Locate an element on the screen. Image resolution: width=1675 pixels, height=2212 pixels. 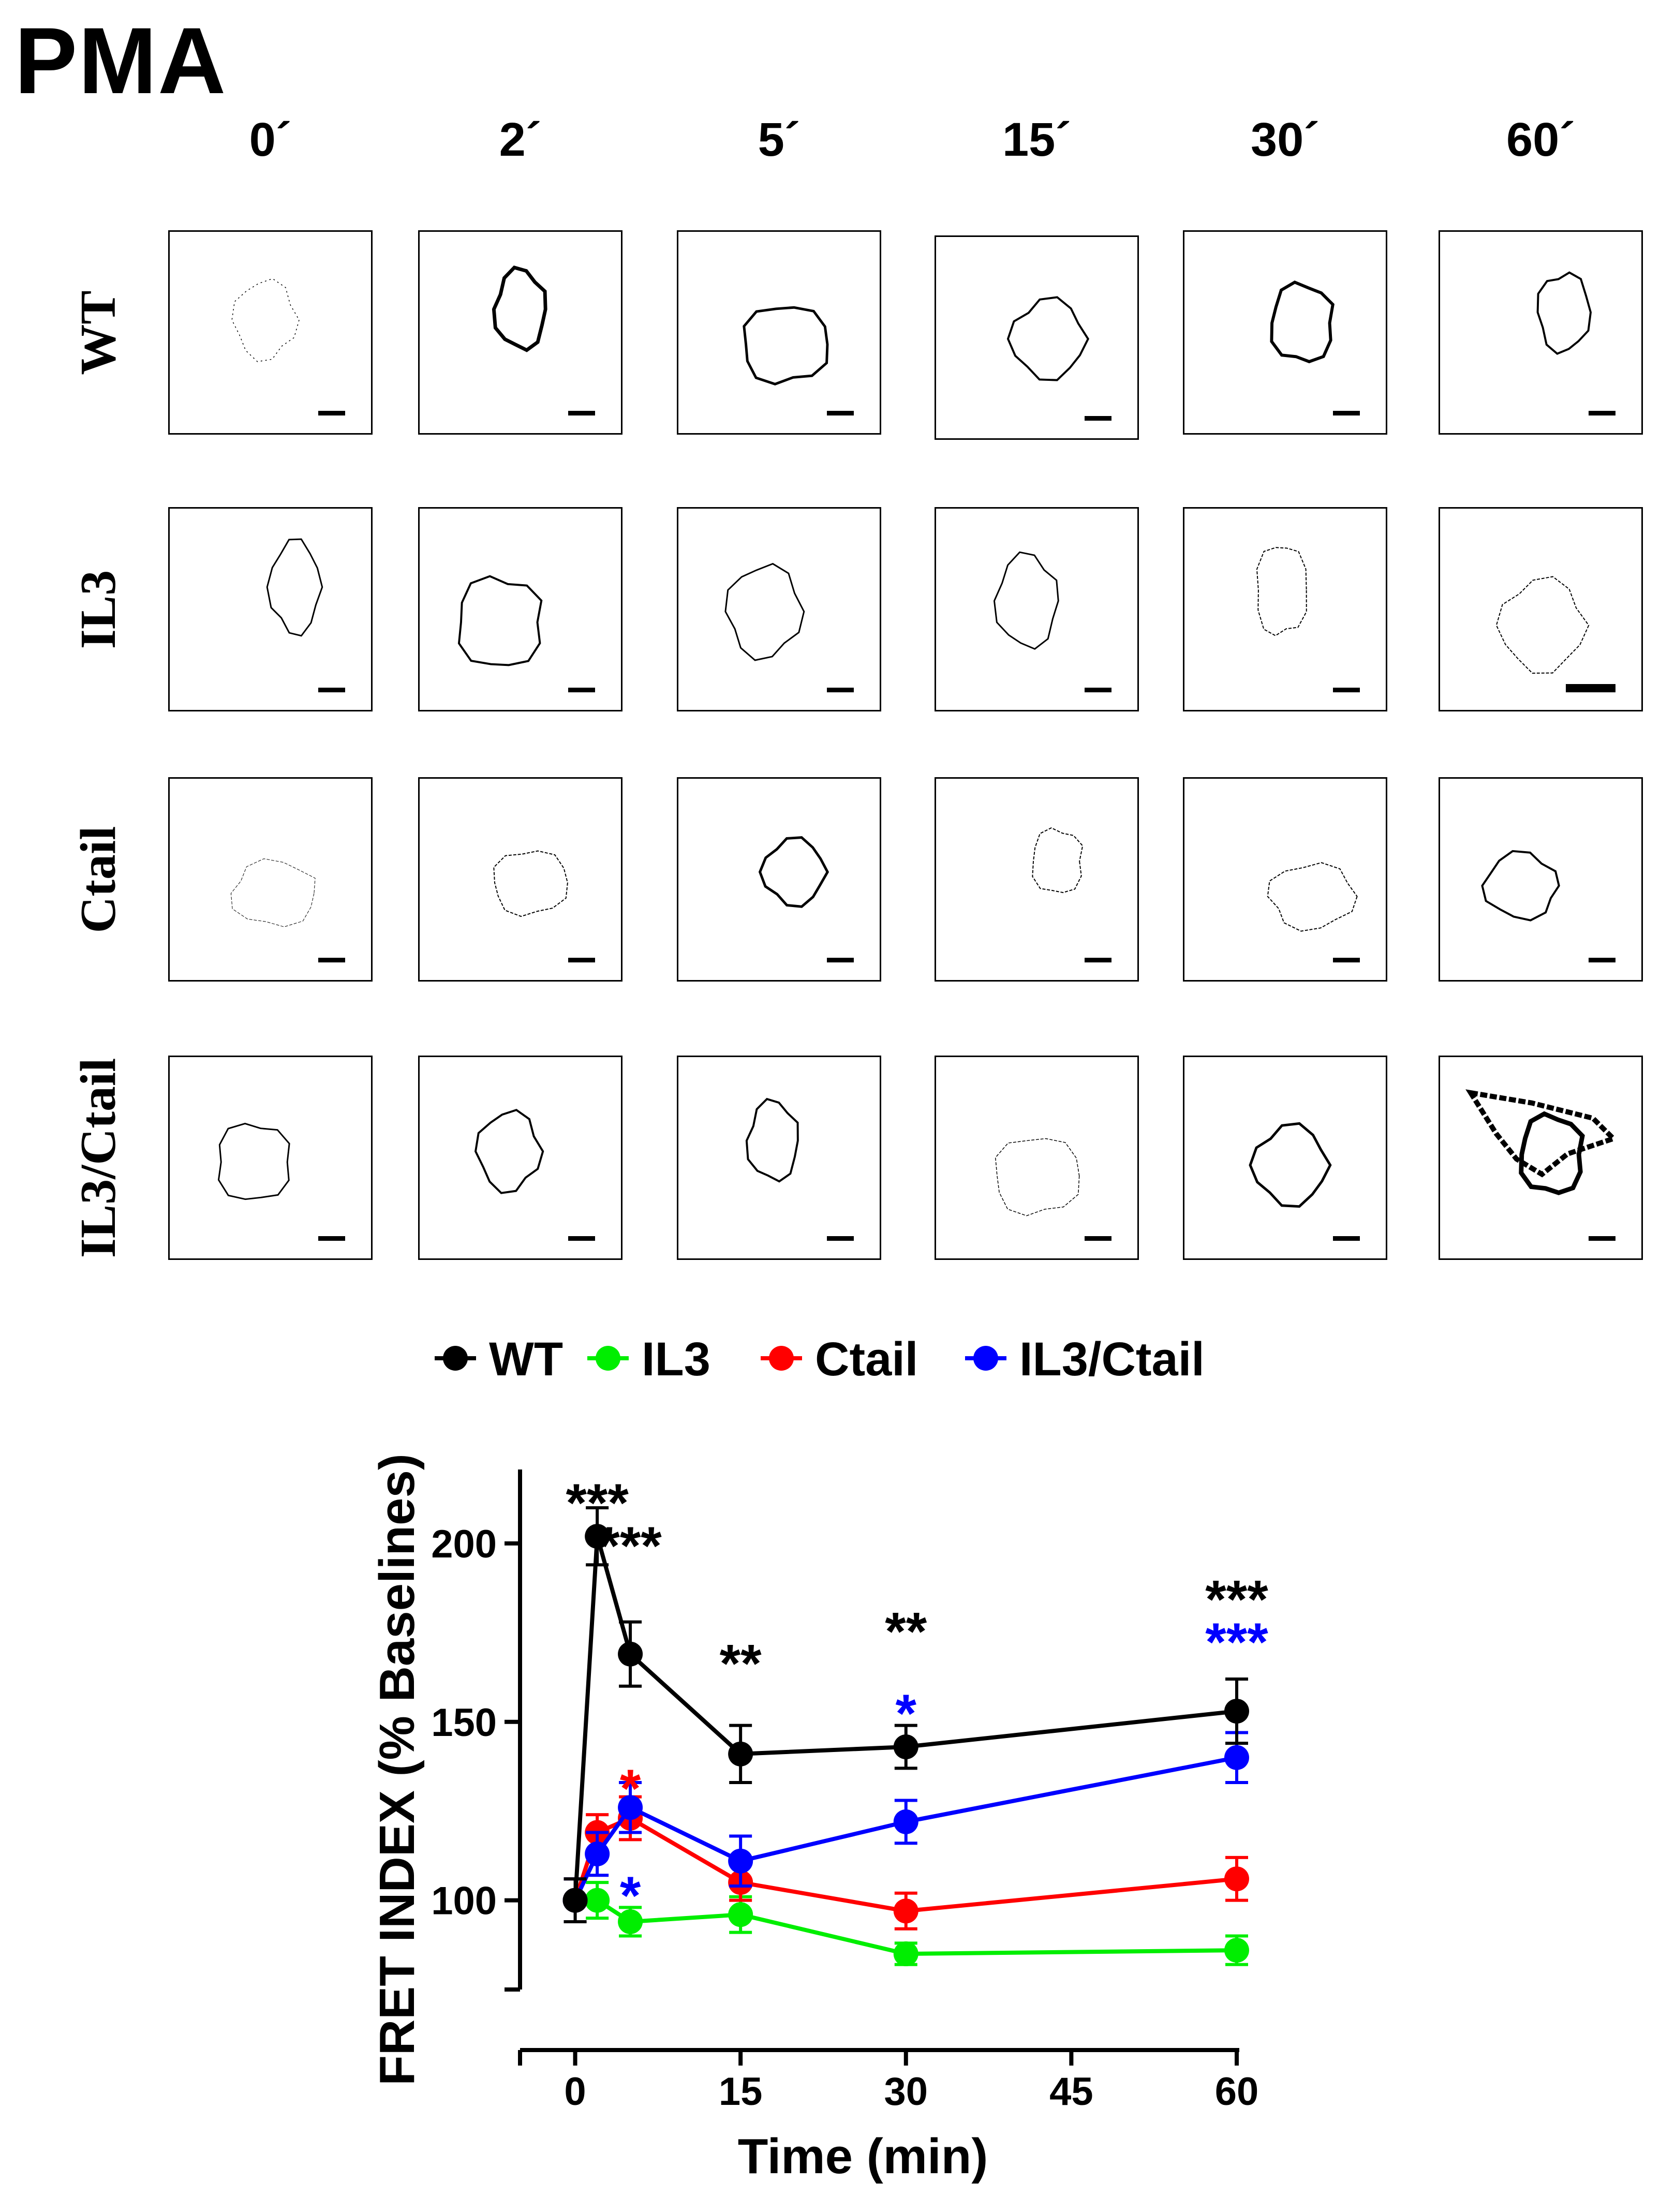
significance-mark-4: * is located at coordinates (906, 1714).